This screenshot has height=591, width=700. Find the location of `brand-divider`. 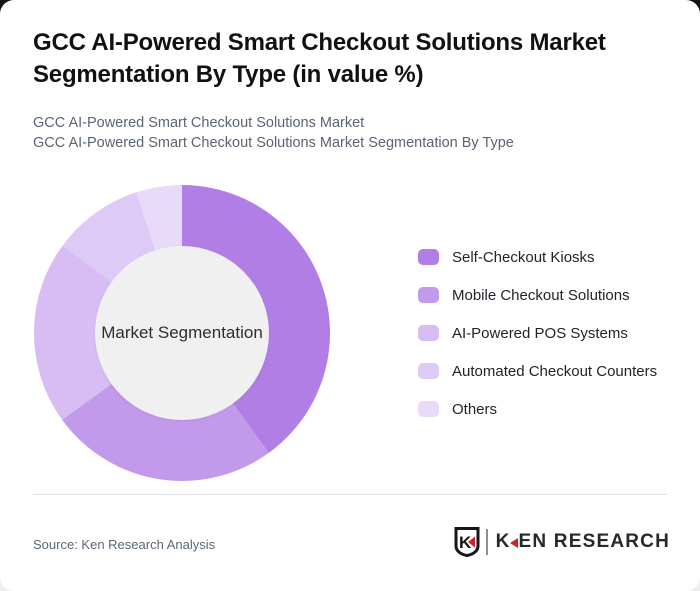

brand-divider is located at coordinates (486, 542).